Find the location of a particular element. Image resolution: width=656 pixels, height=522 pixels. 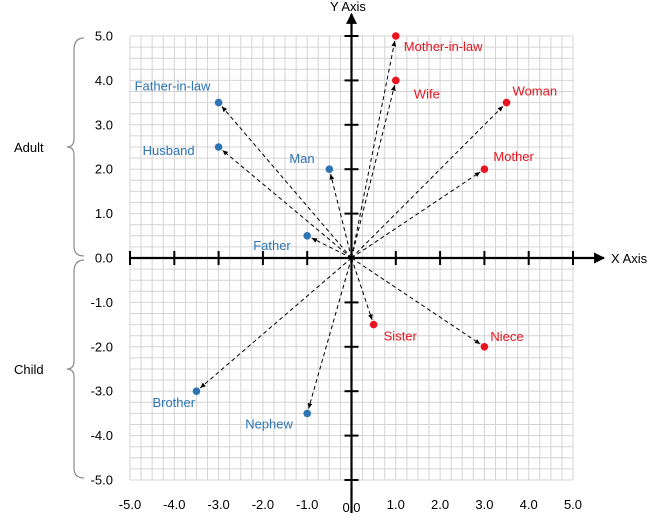

x-tick-label: 0.0 is located at coordinates (351, 507).